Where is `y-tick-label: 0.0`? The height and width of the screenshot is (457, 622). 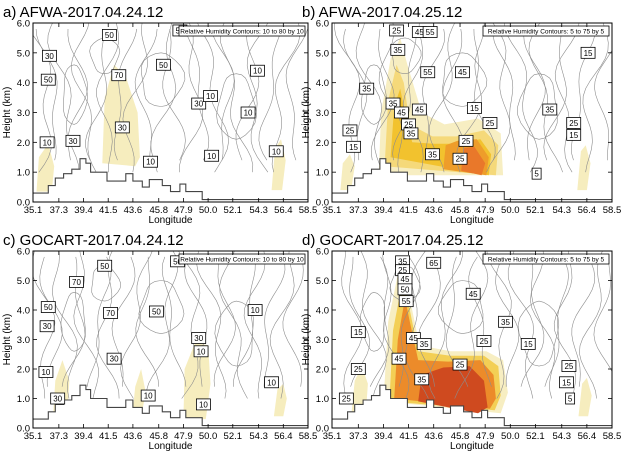
y-tick-label: 0.0 is located at coordinates (23, 203).